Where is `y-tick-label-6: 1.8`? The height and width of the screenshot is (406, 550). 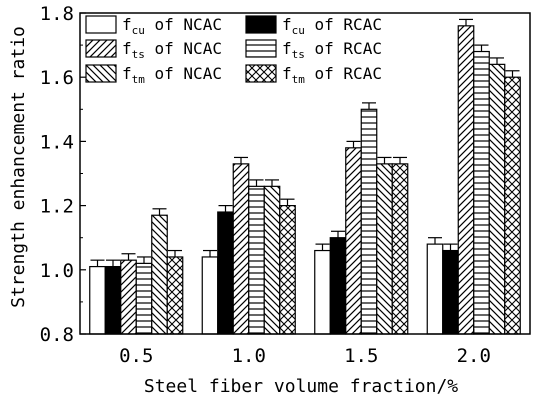
y-tick-label-6: 1.8 is located at coordinates (57, 14).